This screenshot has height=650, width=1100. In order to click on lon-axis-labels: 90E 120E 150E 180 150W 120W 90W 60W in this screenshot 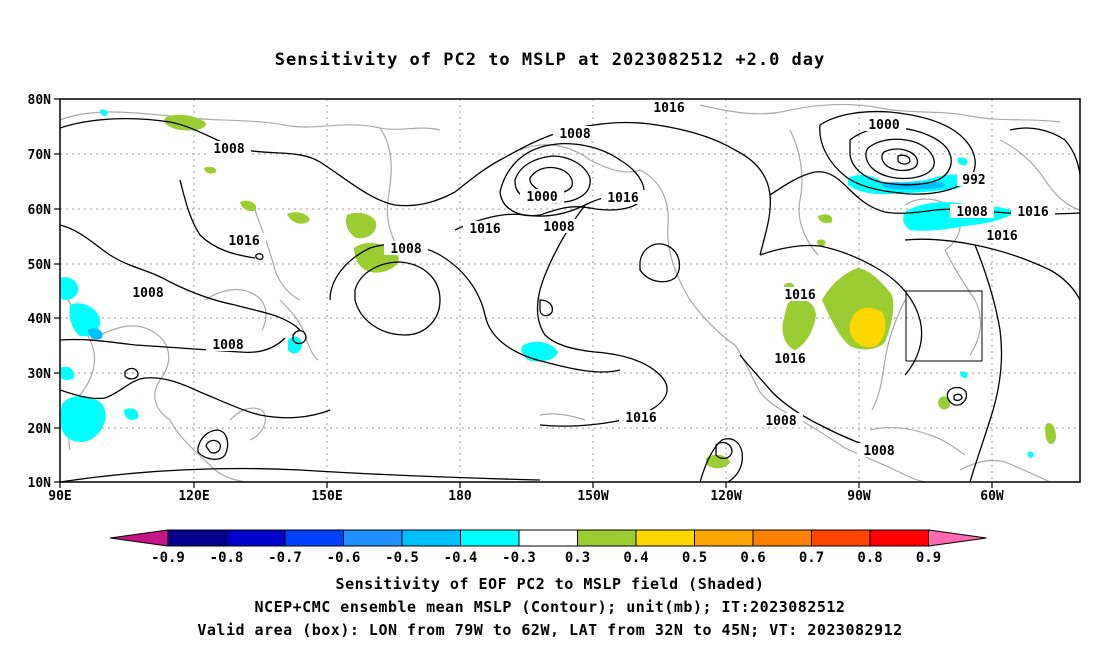, I will do `click(526, 496)`.